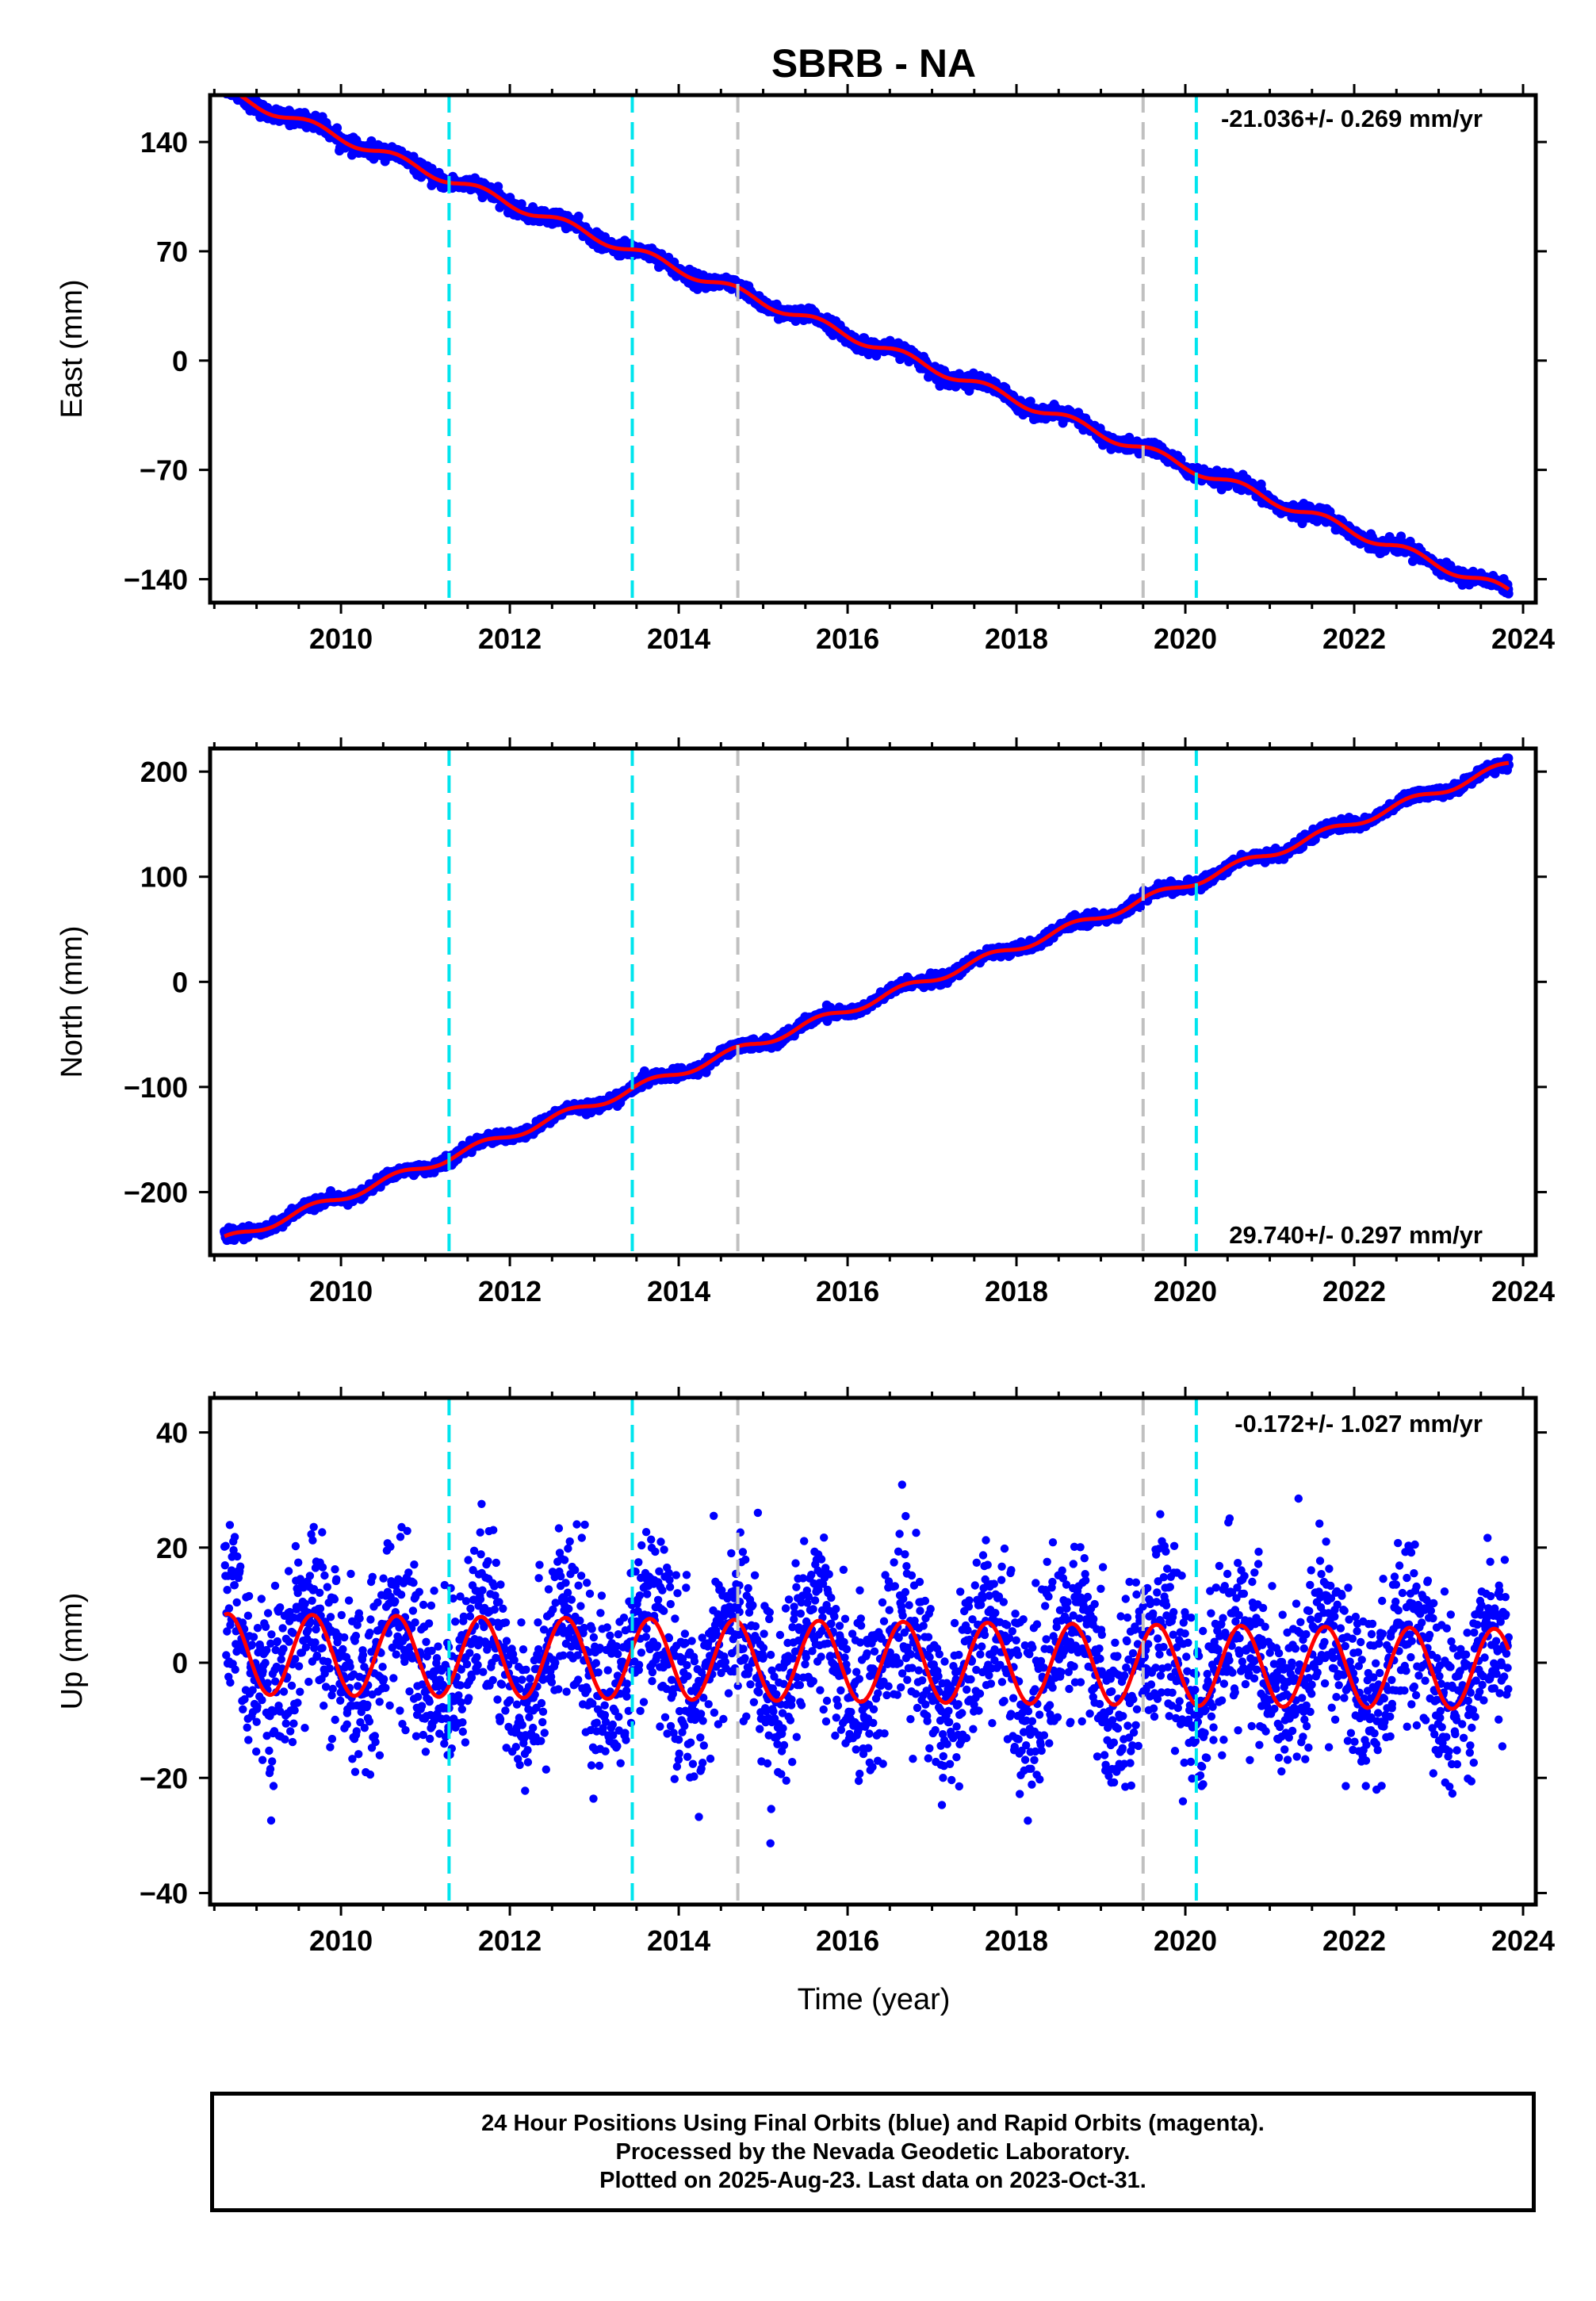 The width and height of the screenshot is (1596, 2301). What do you see at coordinates (156, 579) in the screenshot?
I see `y-tick-label: −140` at bounding box center [156, 579].